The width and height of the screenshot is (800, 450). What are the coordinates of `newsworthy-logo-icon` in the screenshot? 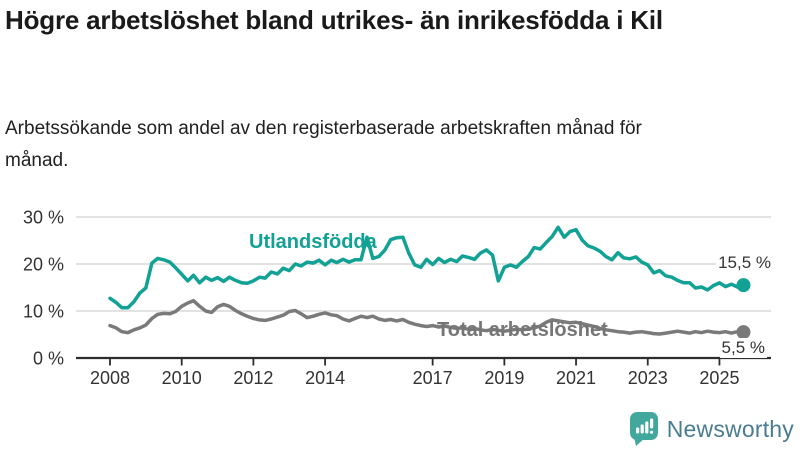 It's located at (643, 429).